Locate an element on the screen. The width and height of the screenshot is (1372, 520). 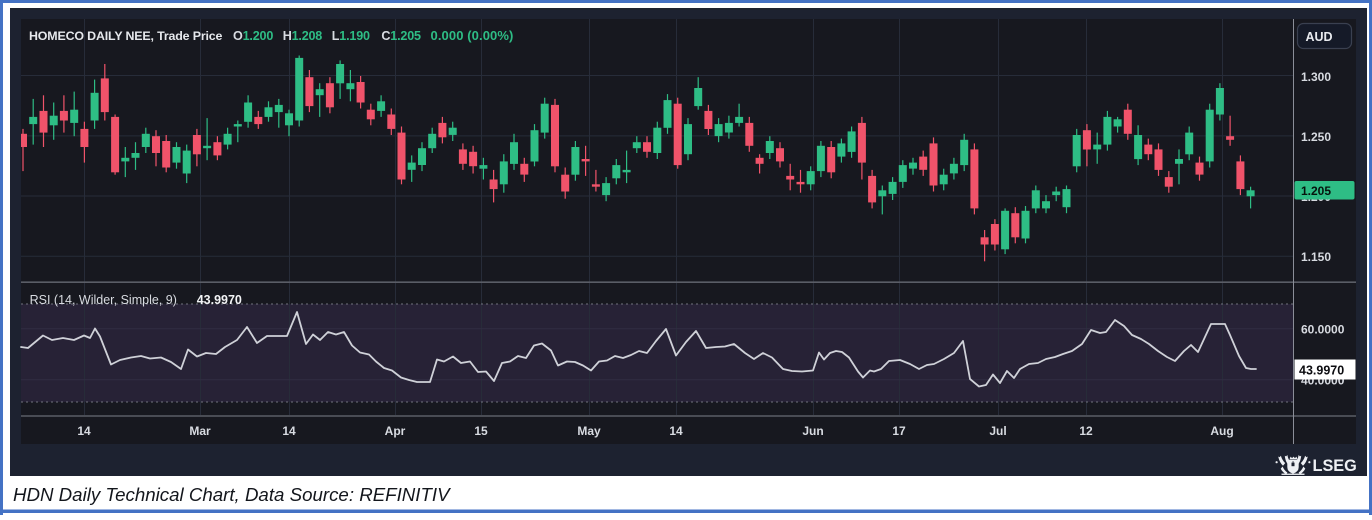
svg-text: 1.150 is located at coordinates (1316, 257).